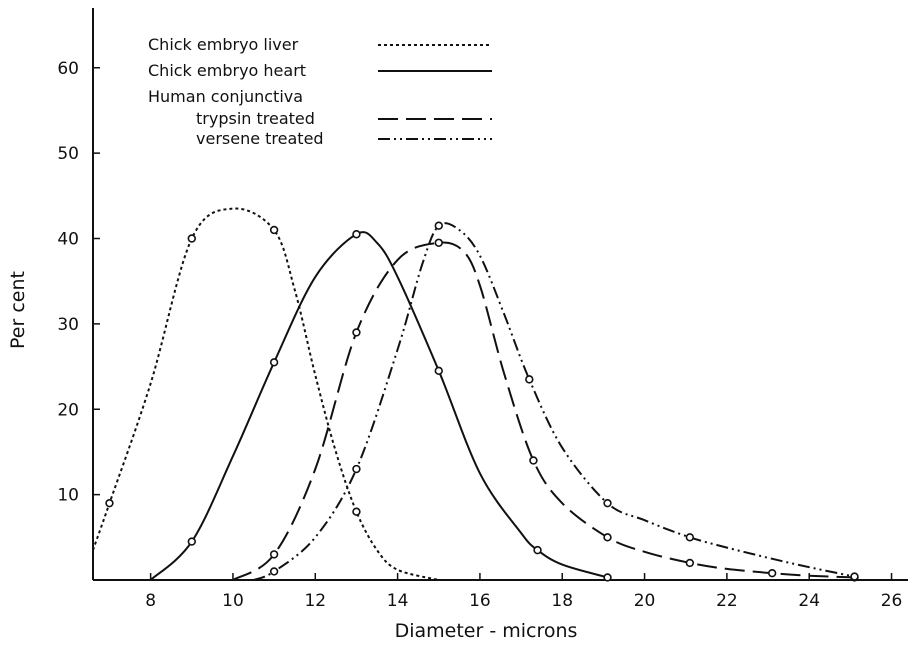 The image size is (920, 653). I want to click on legend-group-header: Human conjunctiva, so click(225, 96).